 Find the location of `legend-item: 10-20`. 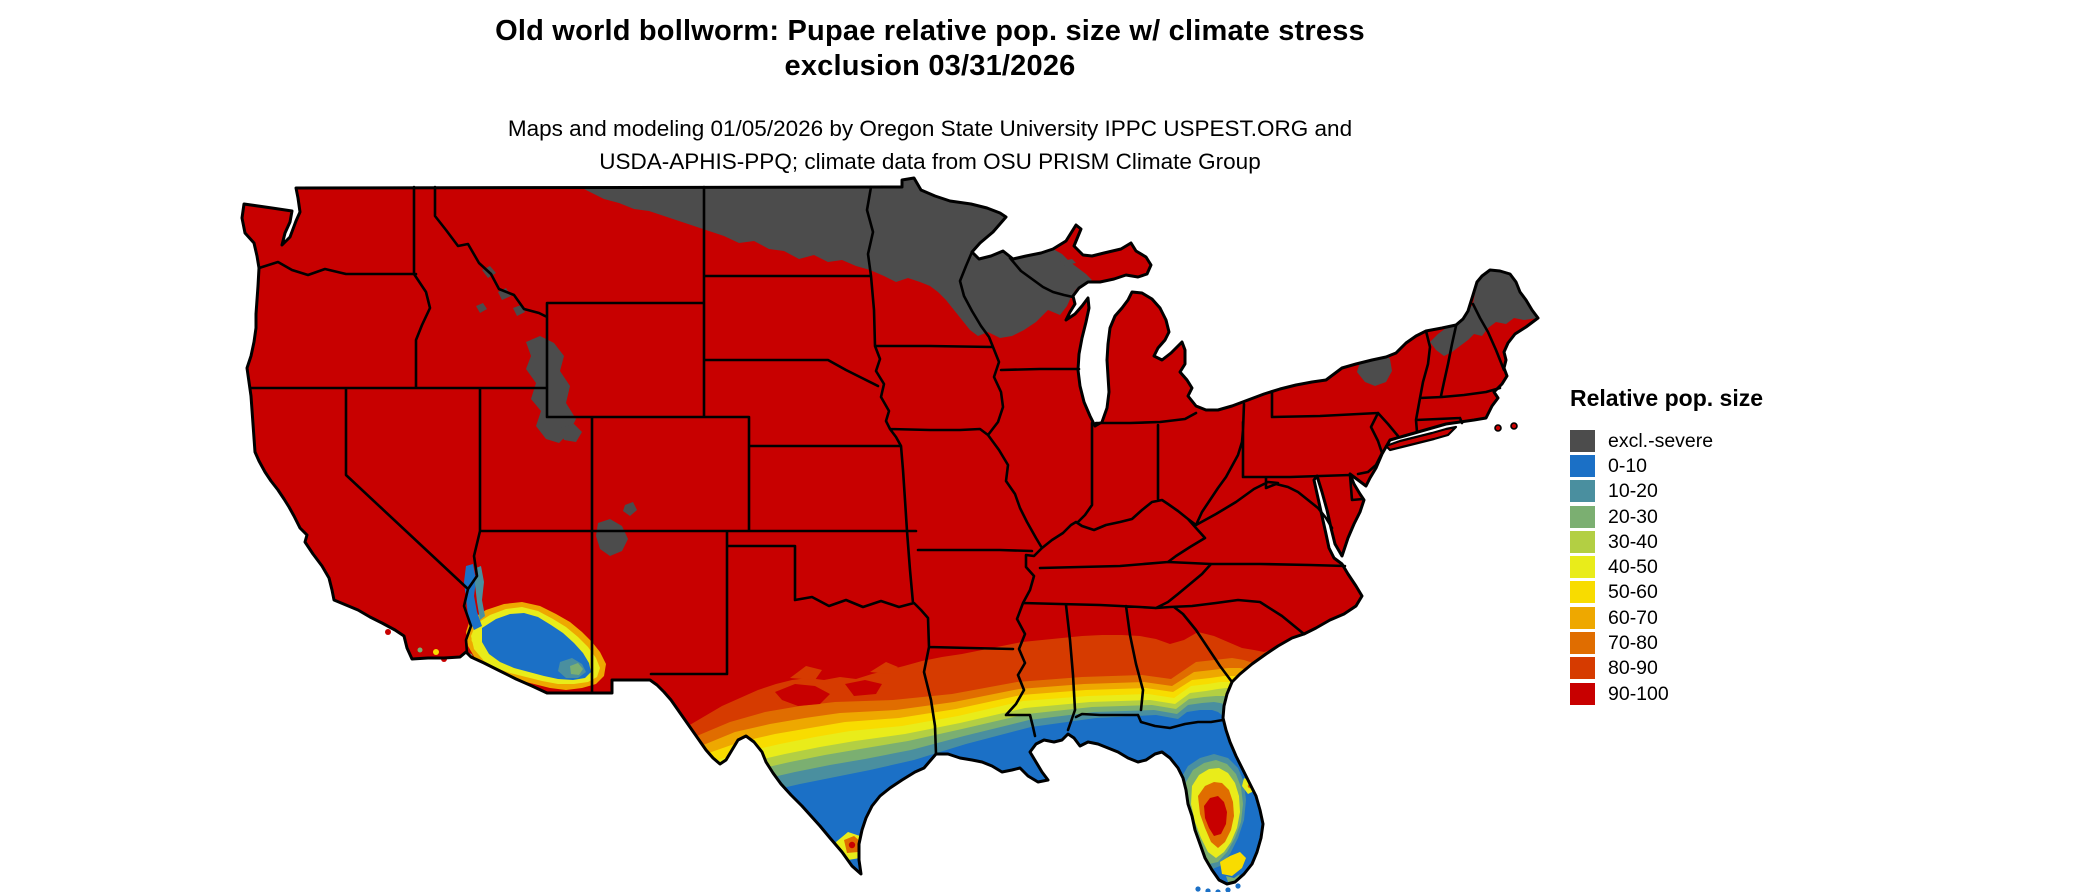

legend-item: 10-20 is located at coordinates (1720, 491).